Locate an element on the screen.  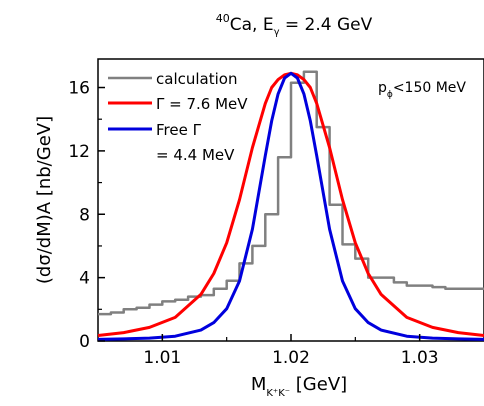
x-tick-label: 1.01 is located at coordinates (162, 358).